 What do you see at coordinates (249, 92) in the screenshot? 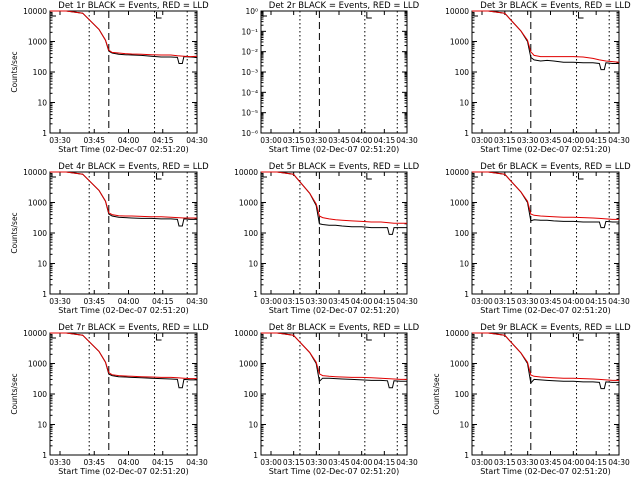
I see `y-tick-label: 10⁻⁴` at bounding box center [249, 92].